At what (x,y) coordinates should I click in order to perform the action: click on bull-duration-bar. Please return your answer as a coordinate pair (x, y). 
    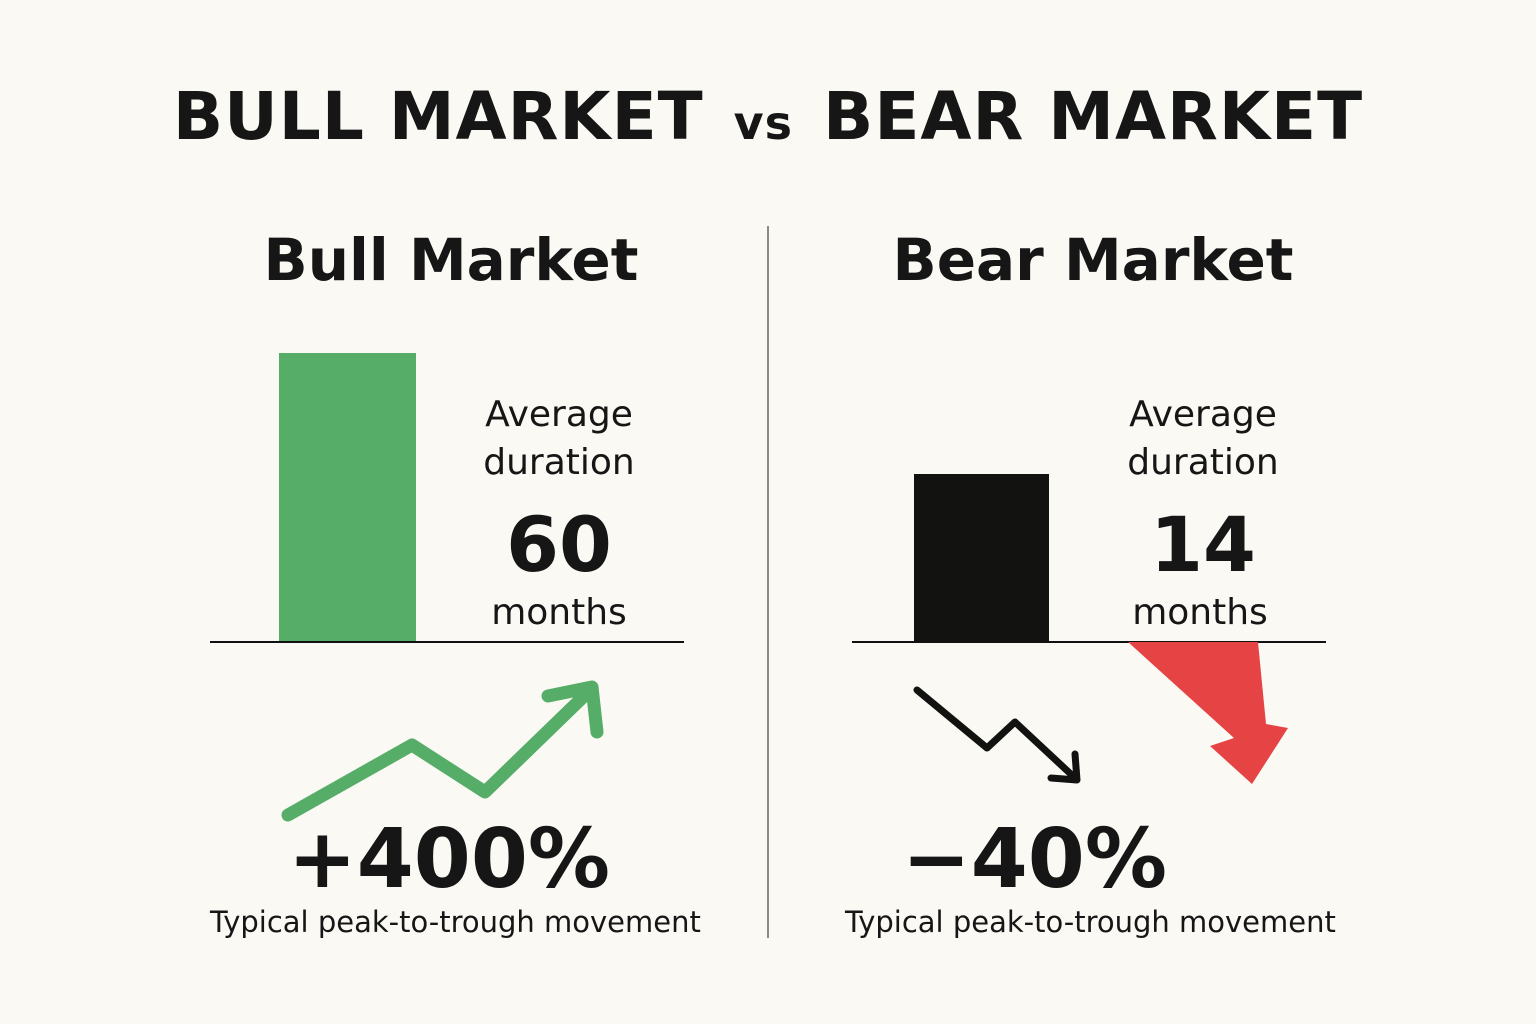
    Looking at the image, I should click on (347, 497).